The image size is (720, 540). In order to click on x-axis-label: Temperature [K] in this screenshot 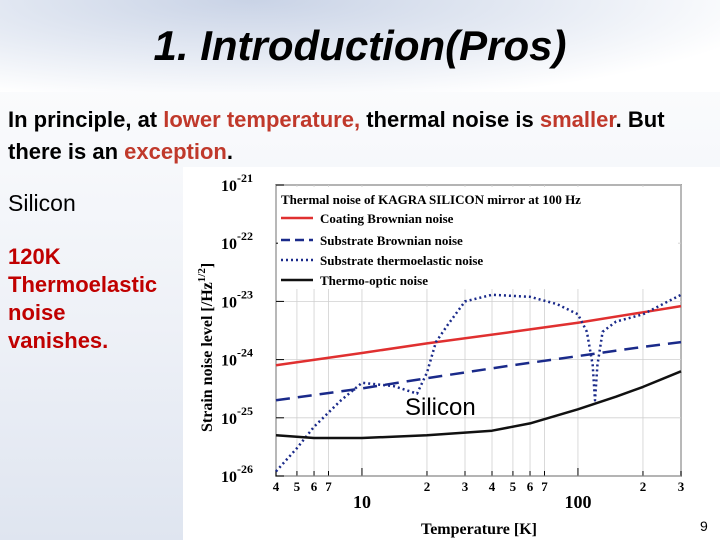, I will do `click(479, 529)`.